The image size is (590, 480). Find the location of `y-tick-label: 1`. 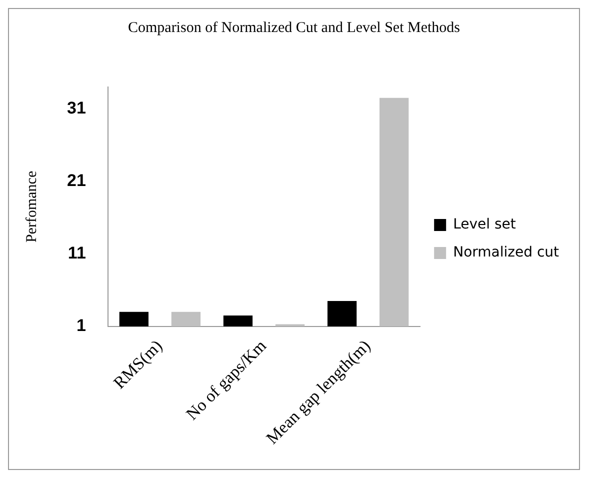

y-tick-label: 1 is located at coordinates (81, 326).